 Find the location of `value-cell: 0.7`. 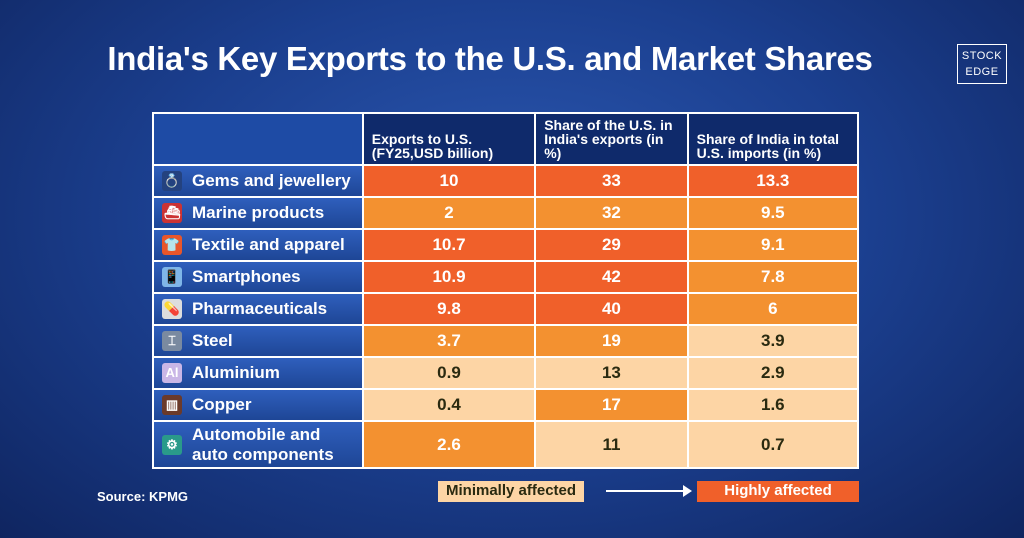

value-cell: 0.7 is located at coordinates (773, 444).